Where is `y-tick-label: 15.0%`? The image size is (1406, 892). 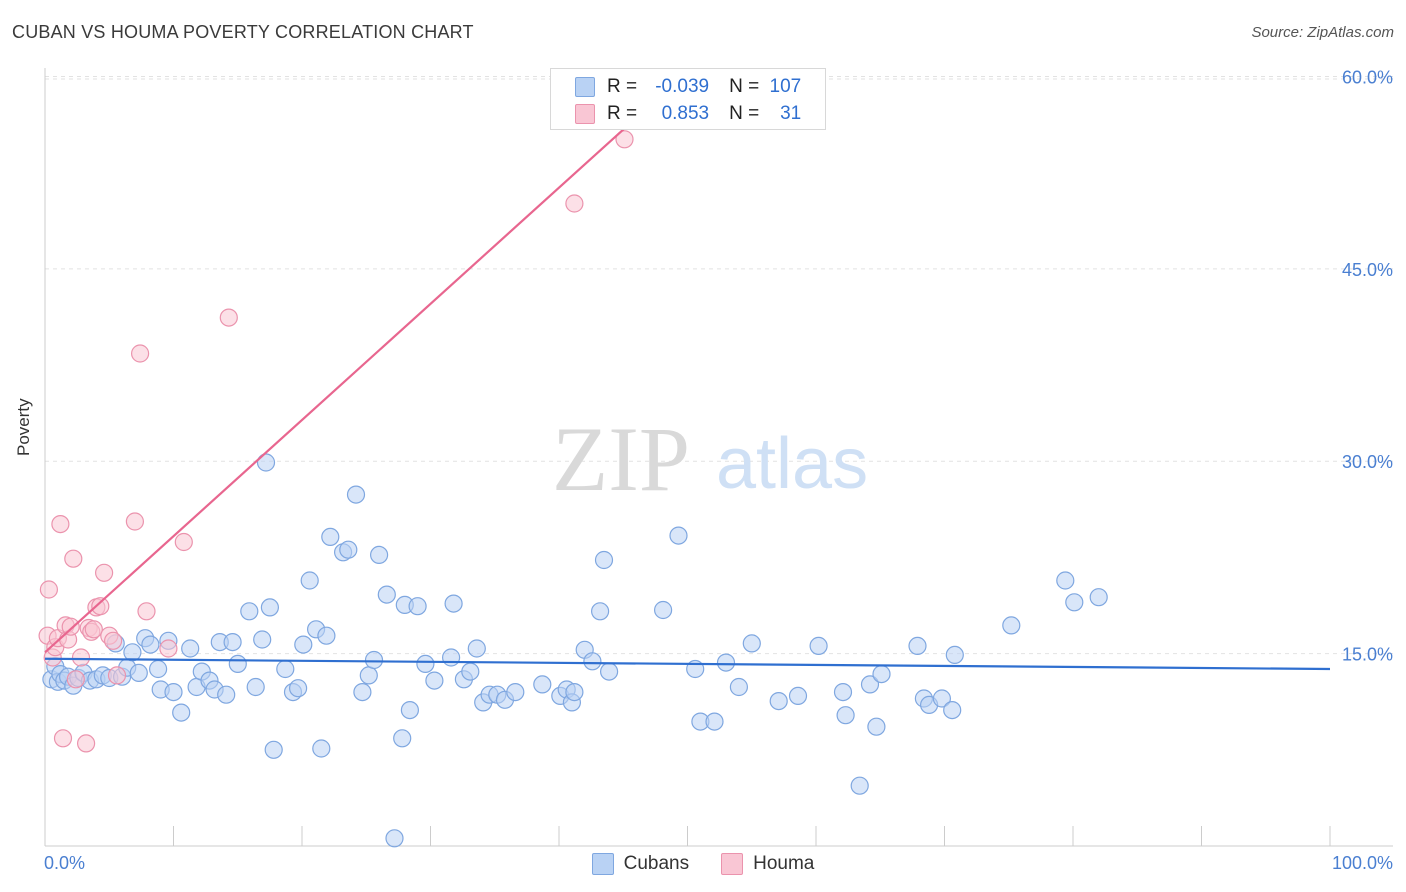 y-tick-label: 15.0% is located at coordinates (1367, 655).